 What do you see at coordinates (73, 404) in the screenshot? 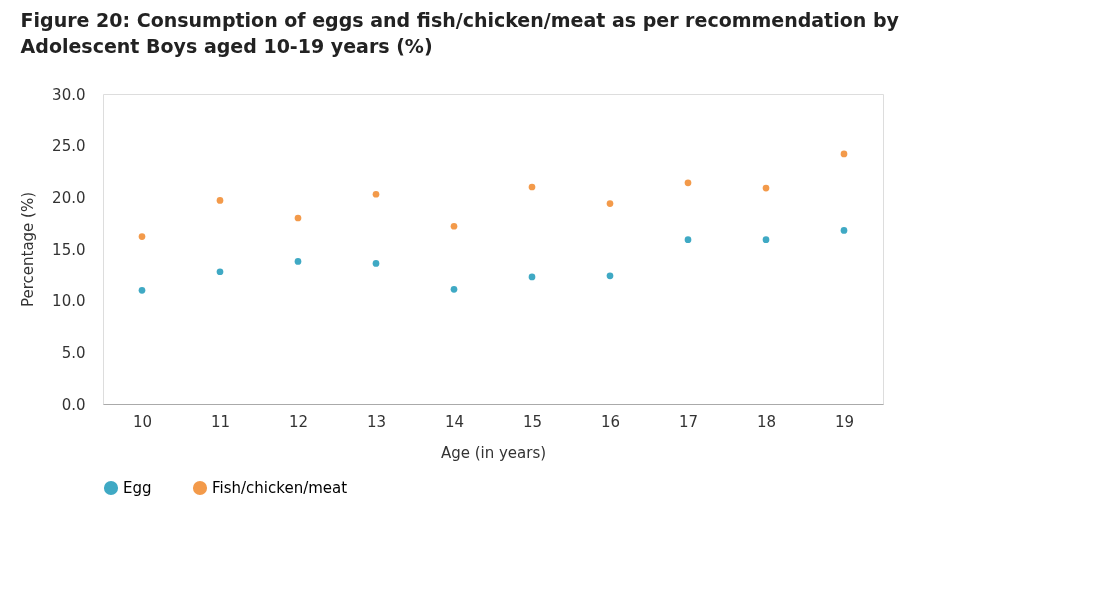
I see `y-tick-label: 0.0` at bounding box center [73, 404].